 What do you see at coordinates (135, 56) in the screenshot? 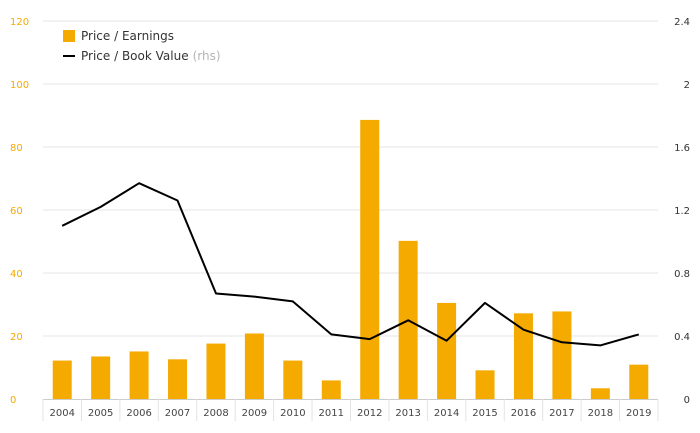
I see `legend-label-price-book: Price / Book Value` at bounding box center [135, 56].